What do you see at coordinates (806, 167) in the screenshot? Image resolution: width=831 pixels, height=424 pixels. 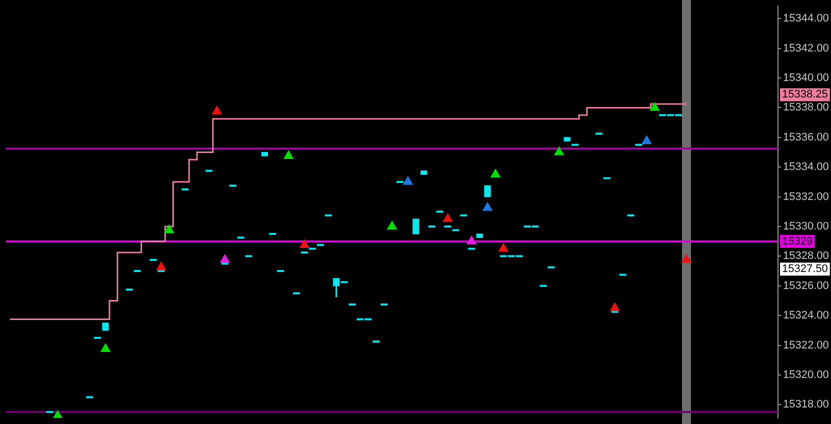 I see `y-tick-label: 15334.00` at bounding box center [806, 167].